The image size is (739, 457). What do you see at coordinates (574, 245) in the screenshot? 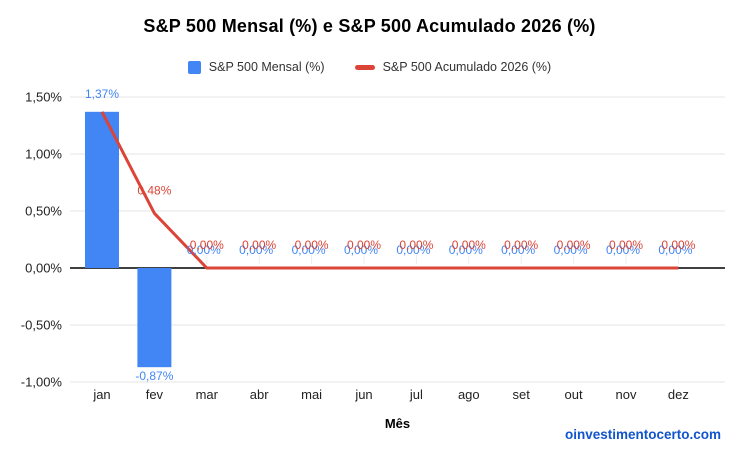
I see `line-label-out: 0,00%` at bounding box center [574, 245].